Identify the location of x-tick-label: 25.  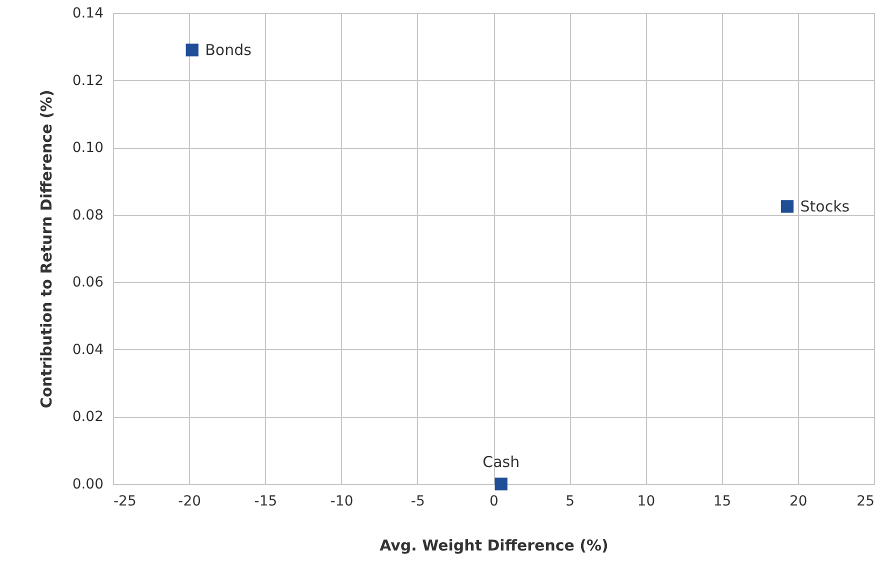
(865, 502).